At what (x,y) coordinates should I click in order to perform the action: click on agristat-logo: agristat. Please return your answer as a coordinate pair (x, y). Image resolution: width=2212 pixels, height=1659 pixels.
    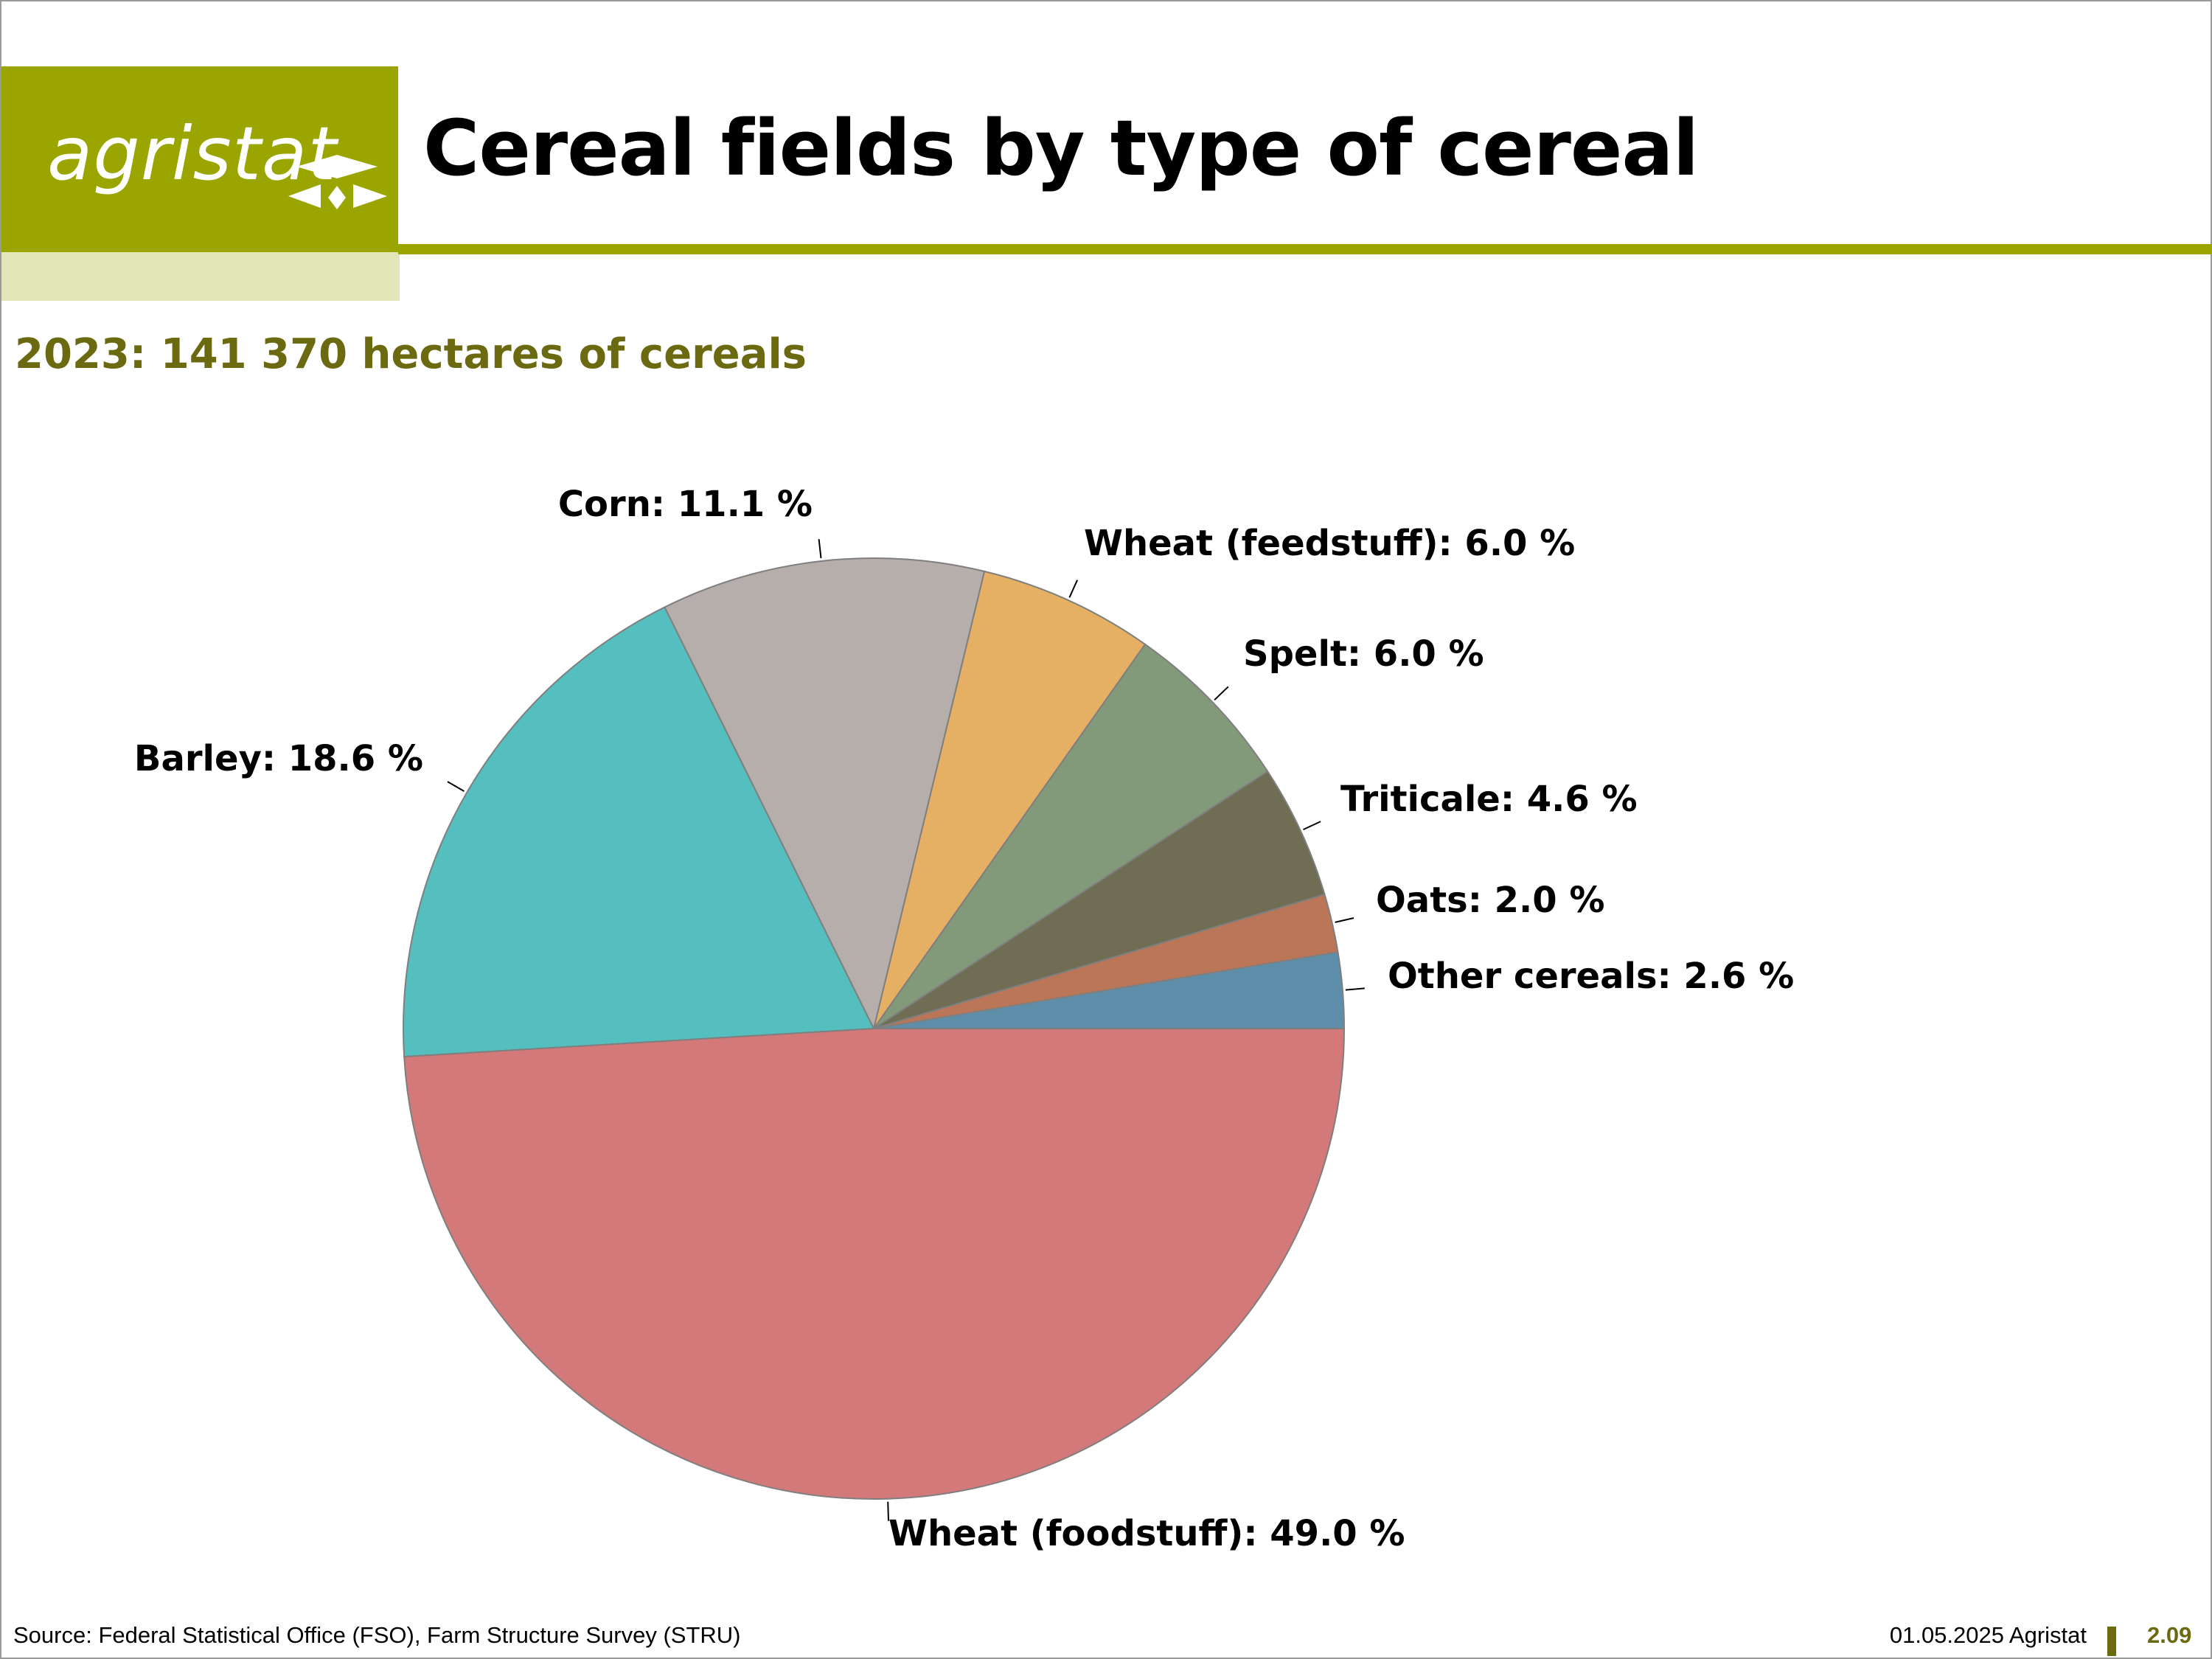
    Looking at the image, I should click on (199, 159).